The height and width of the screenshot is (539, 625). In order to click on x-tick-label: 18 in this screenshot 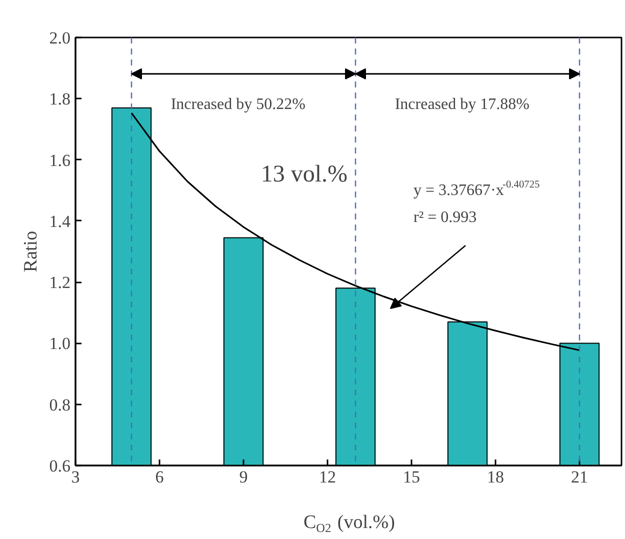, I will do `click(495, 477)`.